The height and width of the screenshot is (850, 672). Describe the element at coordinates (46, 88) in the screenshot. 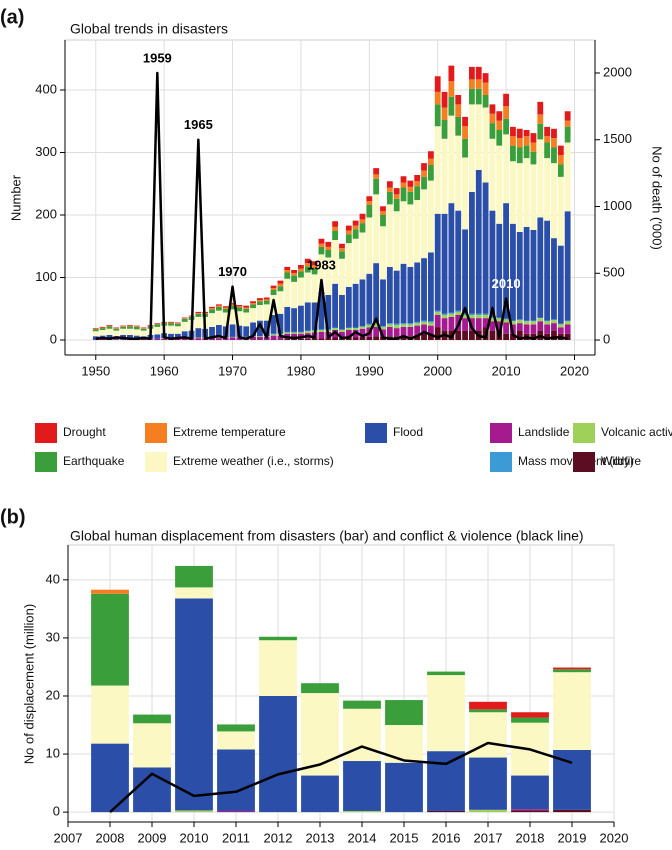

I see `y-tick-label: 400` at that location.